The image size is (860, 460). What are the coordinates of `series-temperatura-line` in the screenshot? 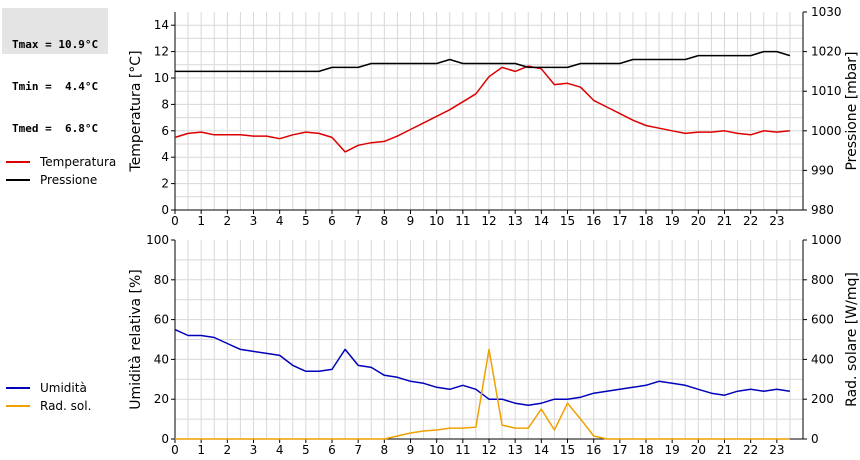 It's located at (482, 109).